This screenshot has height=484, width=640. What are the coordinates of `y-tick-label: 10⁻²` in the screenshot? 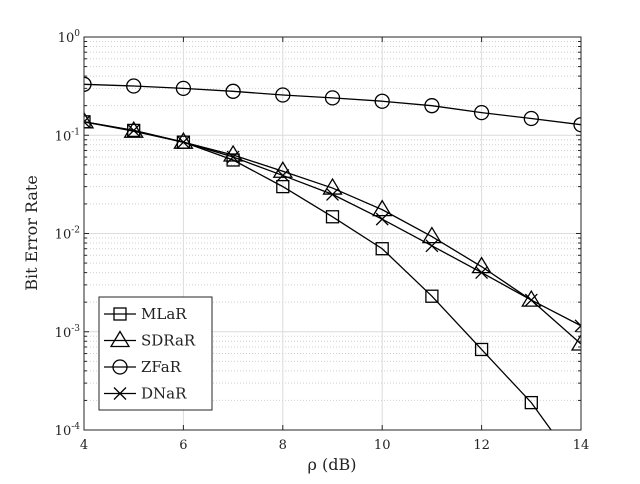 It's located at (67, 234).